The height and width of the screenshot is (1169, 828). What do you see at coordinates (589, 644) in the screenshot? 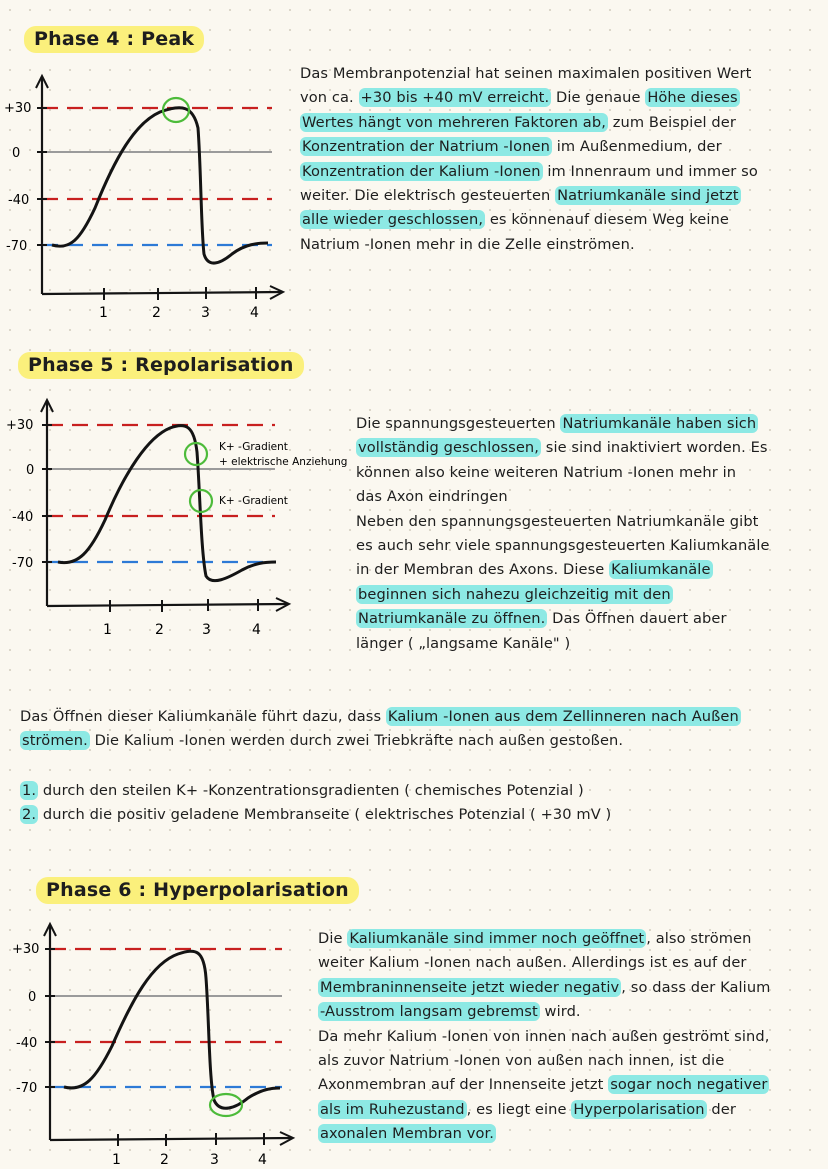
I see `text-line: länger ( „langsame Kanäle" )` at bounding box center [589, 644].